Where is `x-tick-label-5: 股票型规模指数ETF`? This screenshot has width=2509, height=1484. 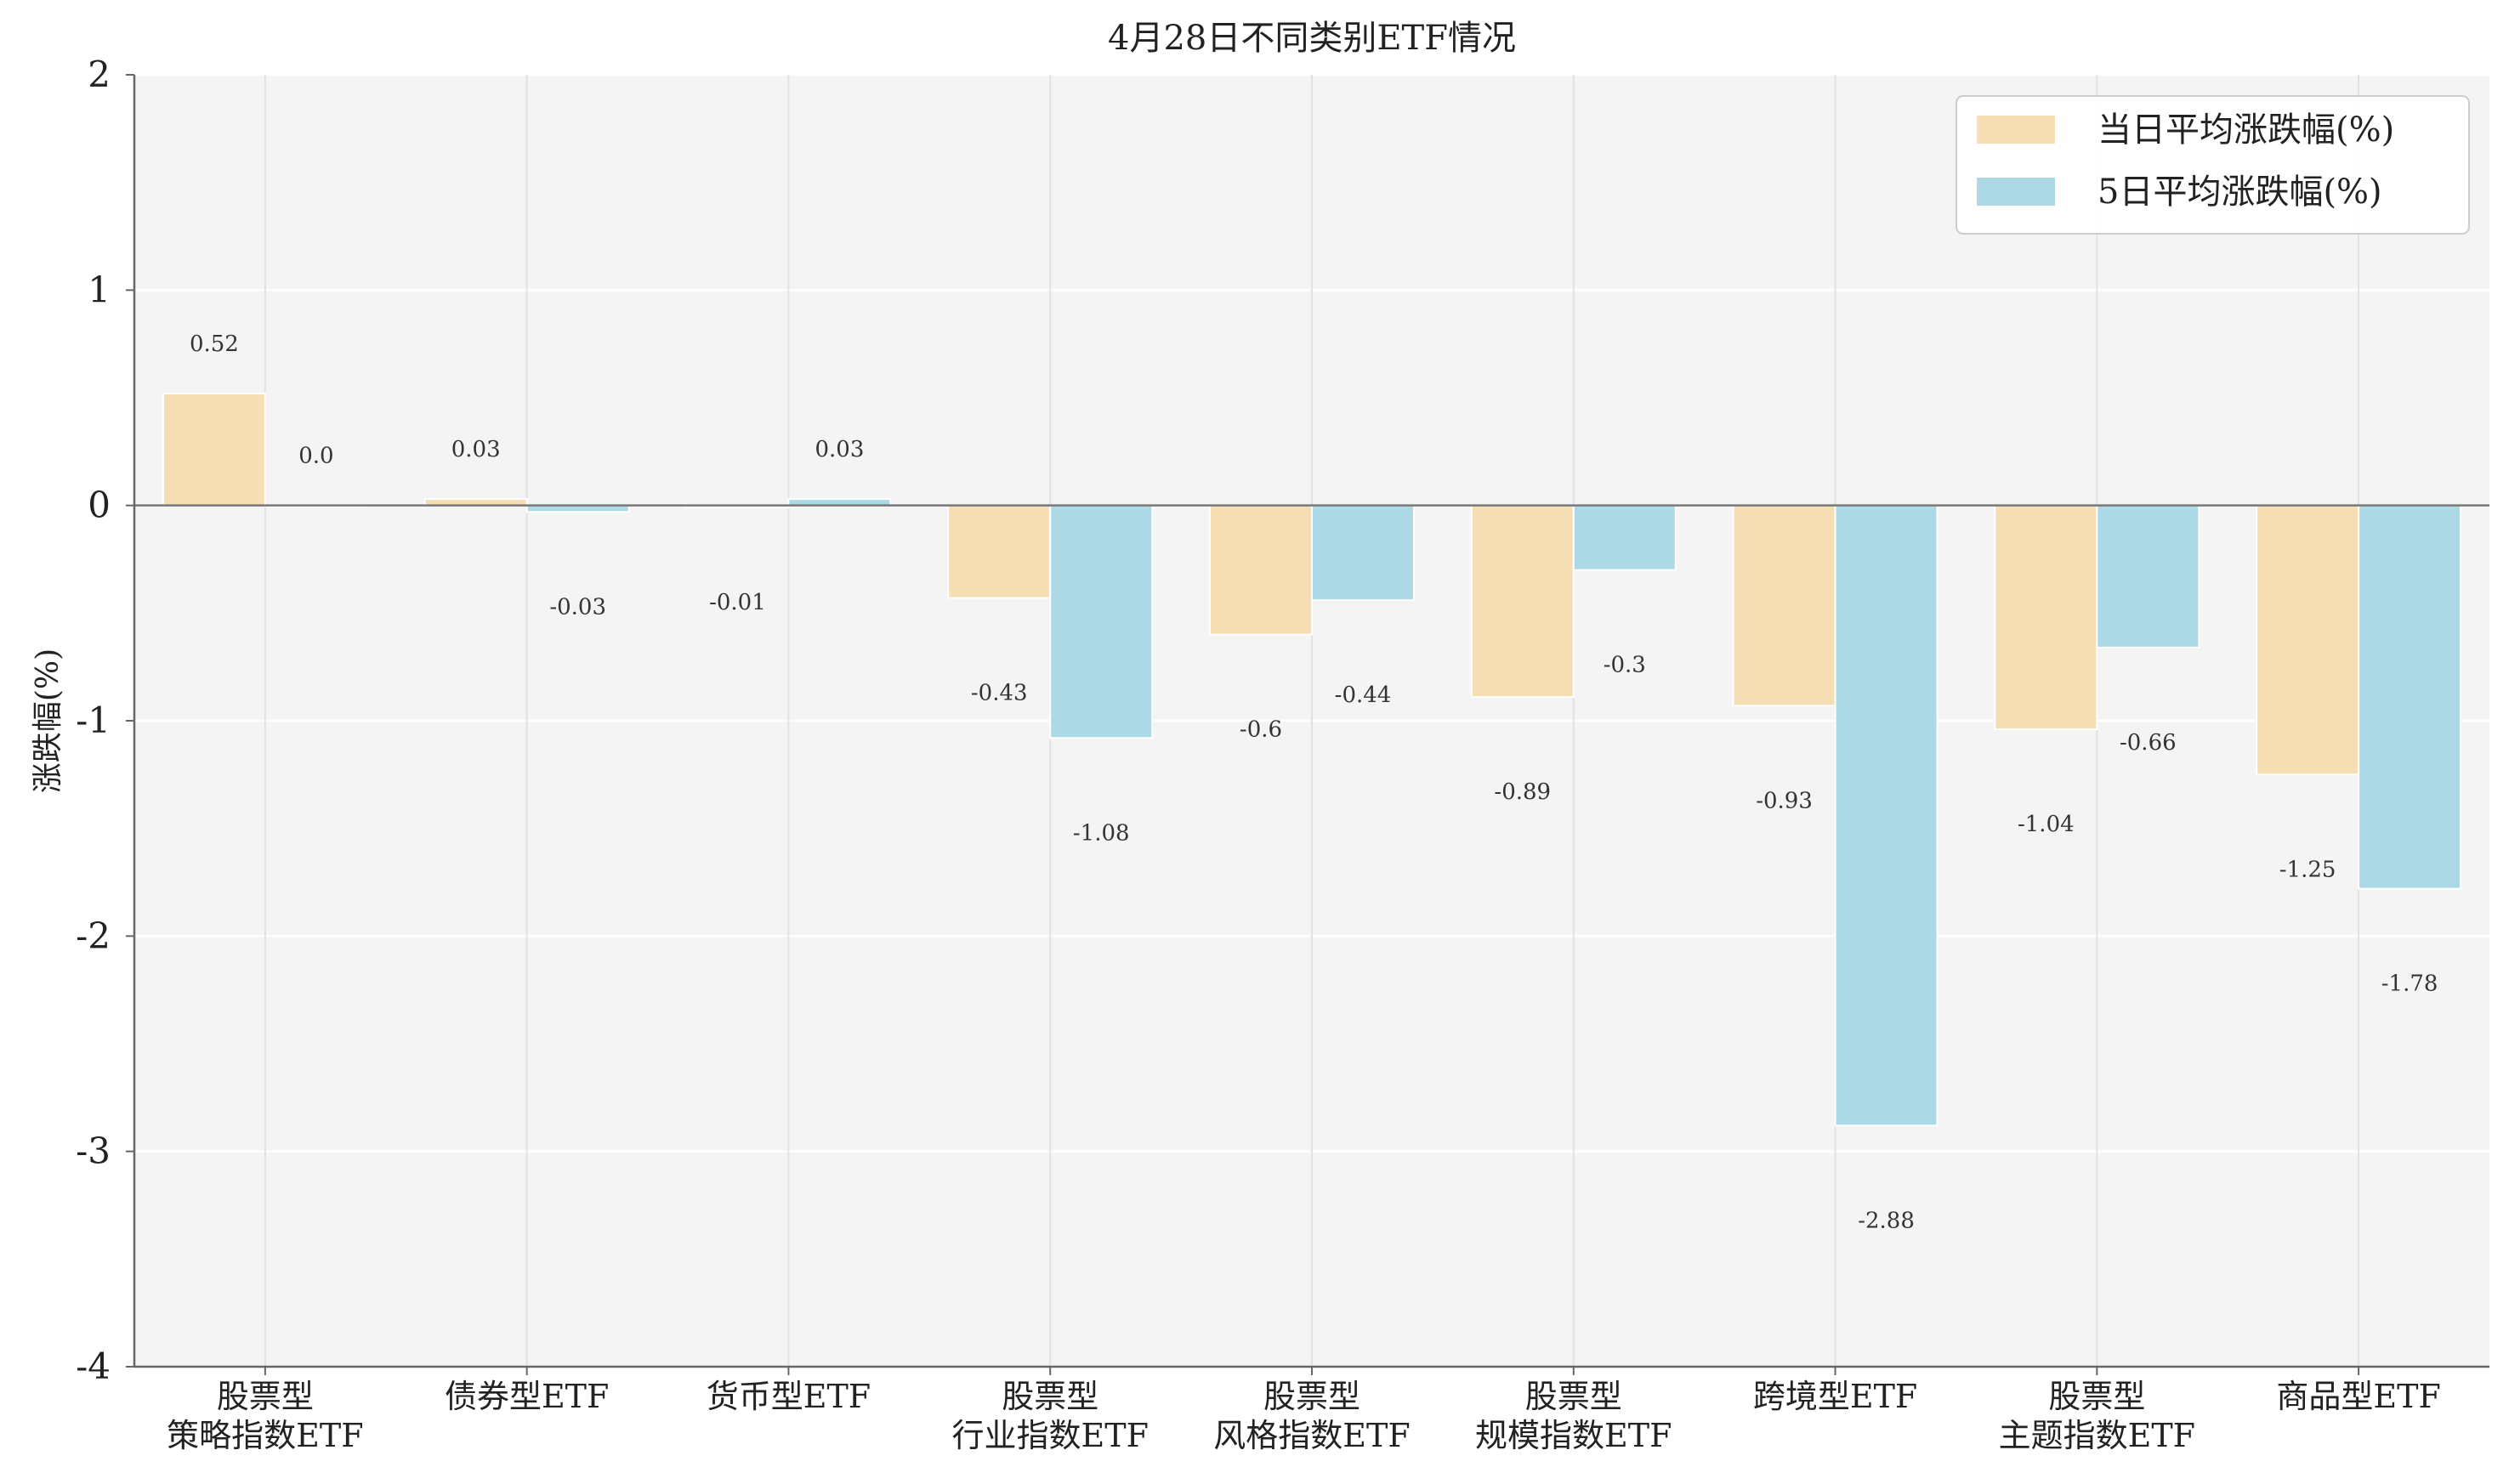 x-tick-label-5: 股票型规模指数ETF is located at coordinates (1573, 1416).